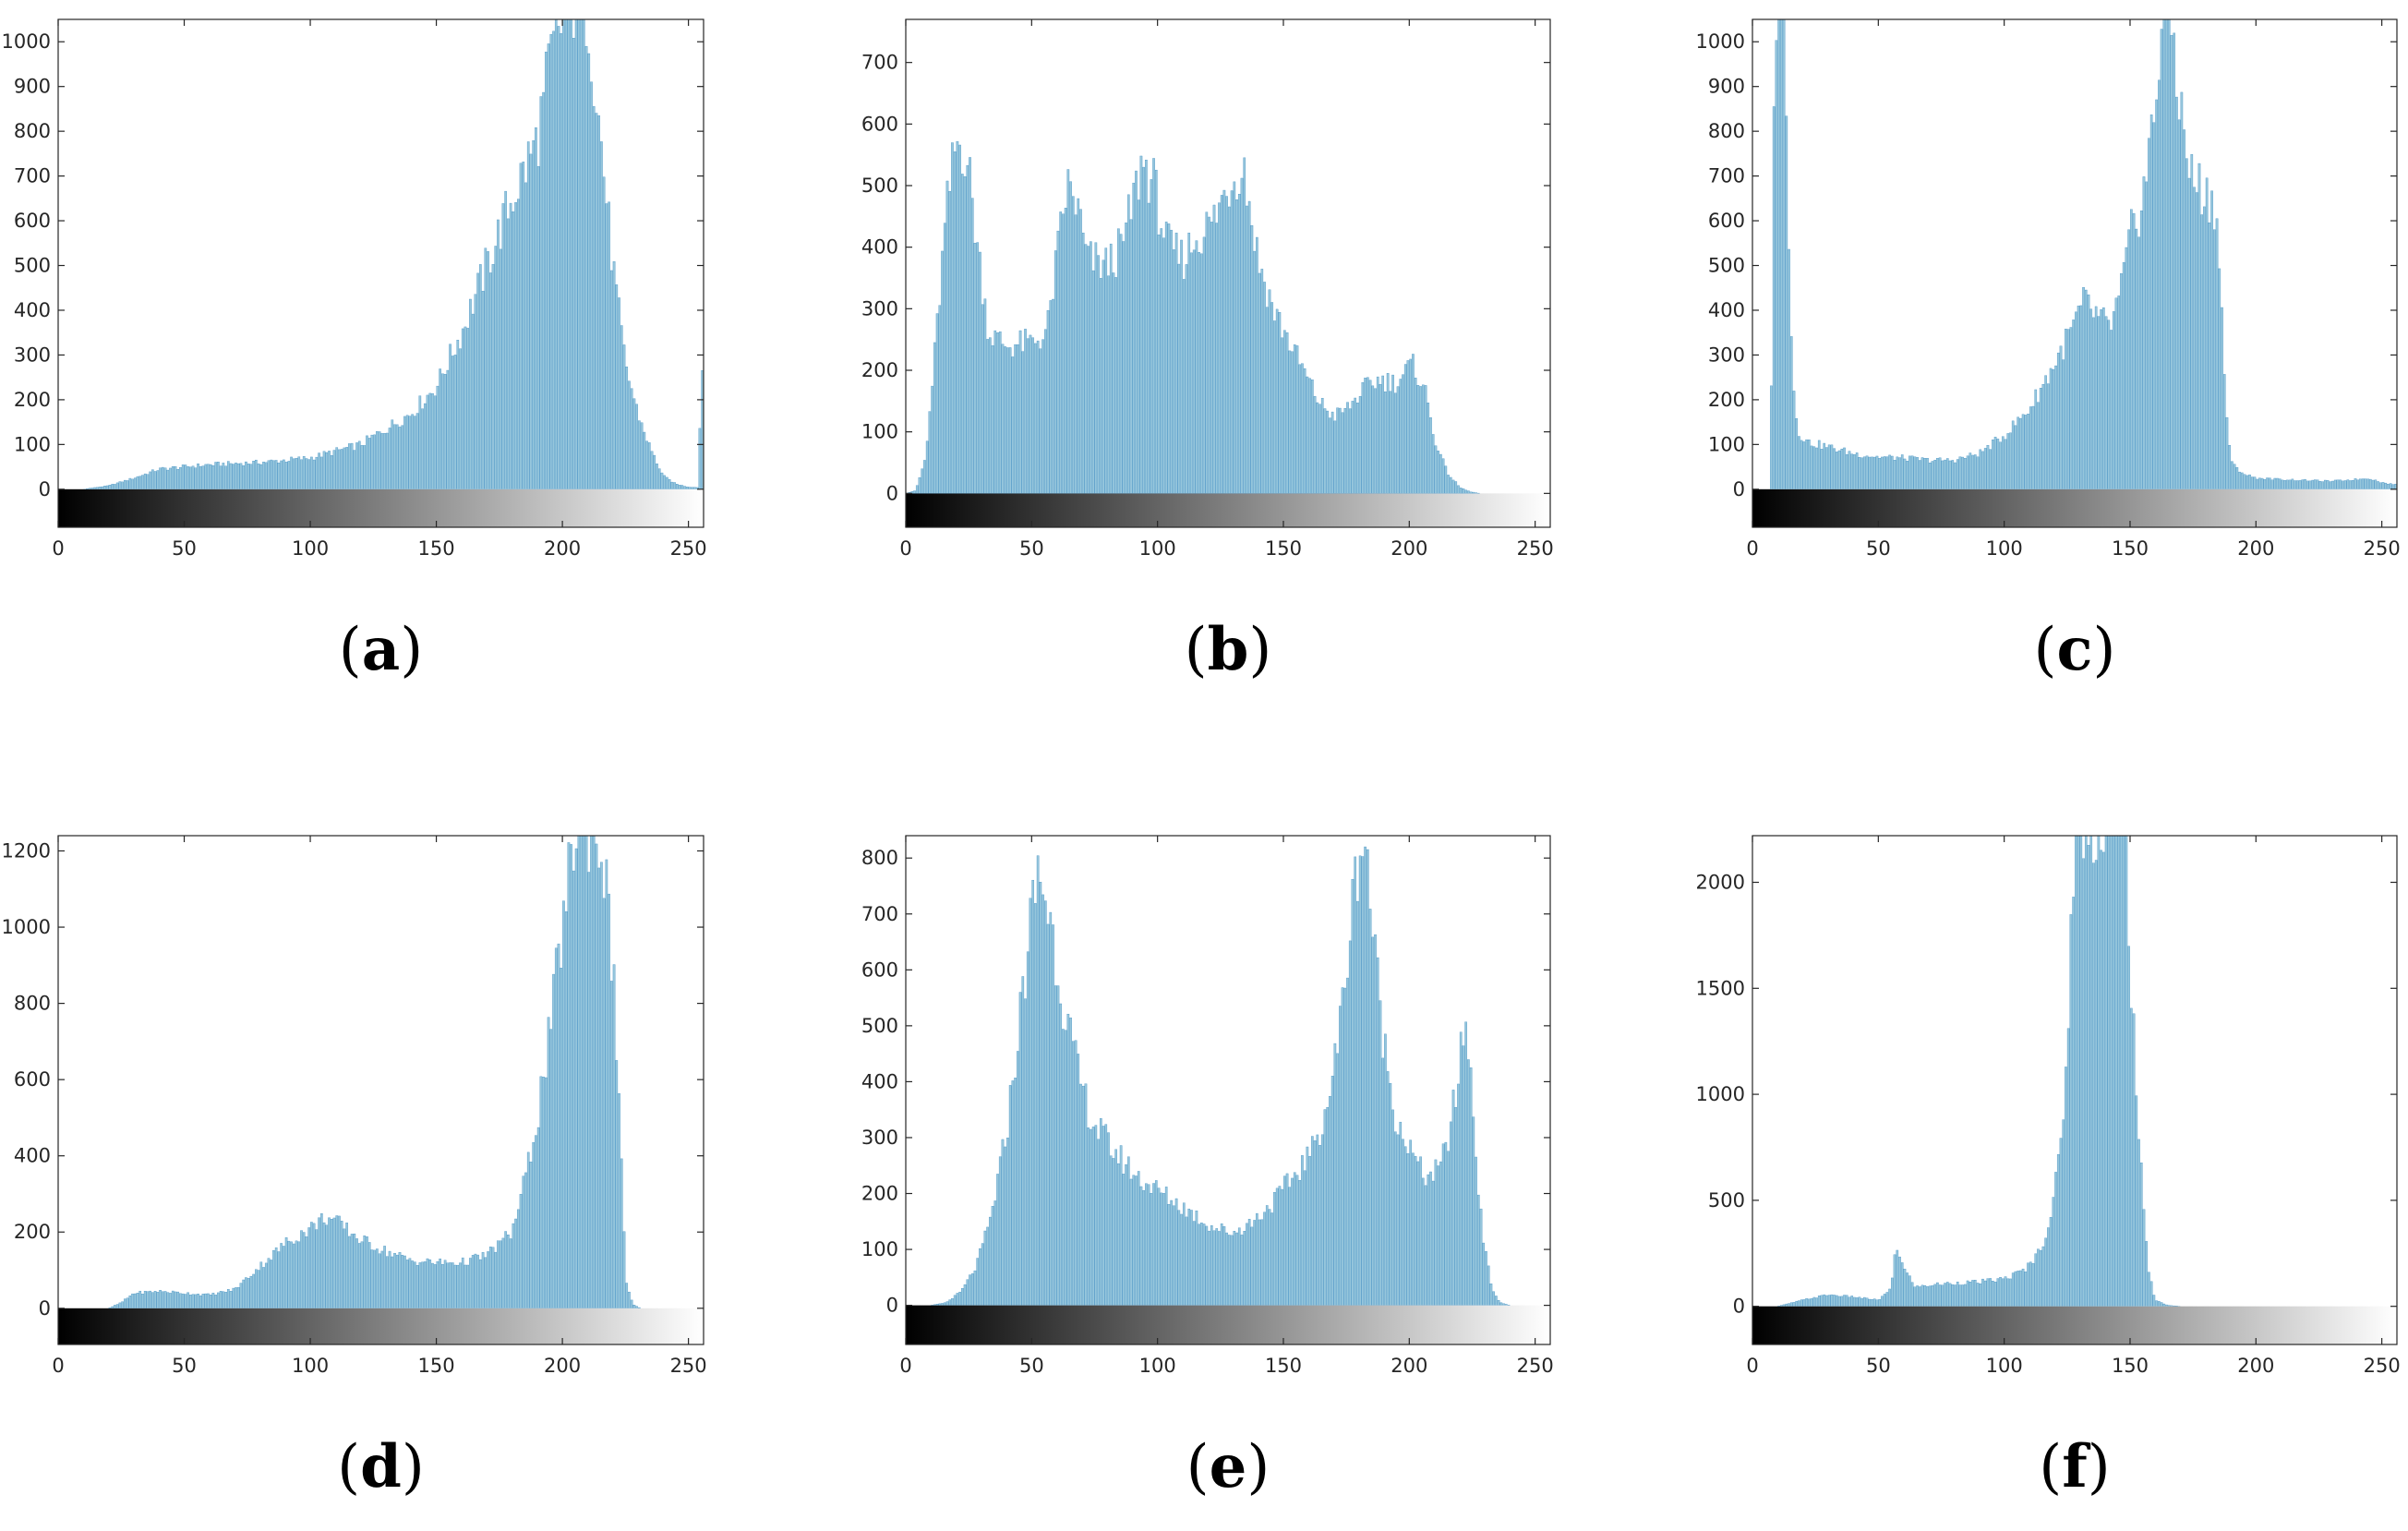 Image resolution: width=2408 pixels, height=1531 pixels. What do you see at coordinates (1739, 489) in the screenshot?
I see `y-tick-label: 0` at bounding box center [1739, 489].